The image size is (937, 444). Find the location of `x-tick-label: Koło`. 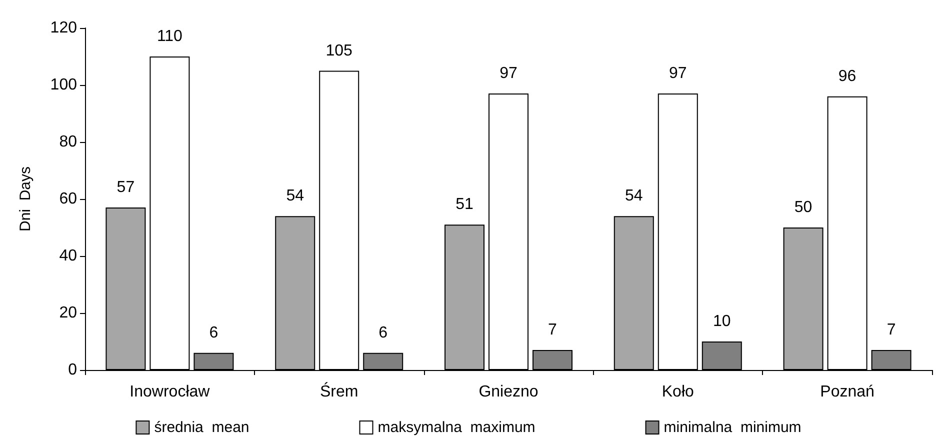

x-tick-label: Koło is located at coordinates (678, 392).